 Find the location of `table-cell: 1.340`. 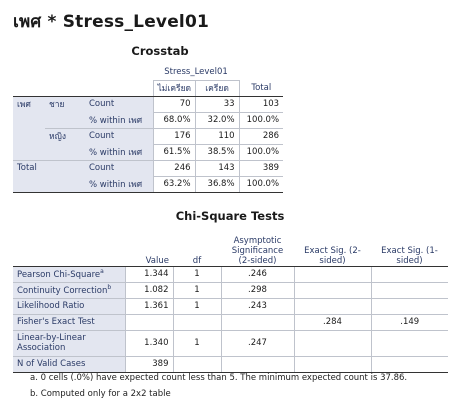

table-cell: 1.340 is located at coordinates (148, 343).